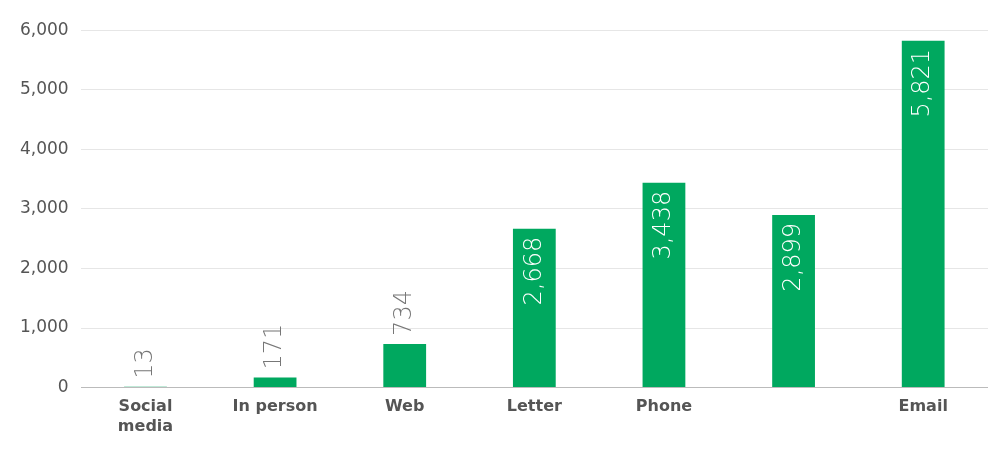  I want to click on y-tick-label: 5,000, so click(44, 88).